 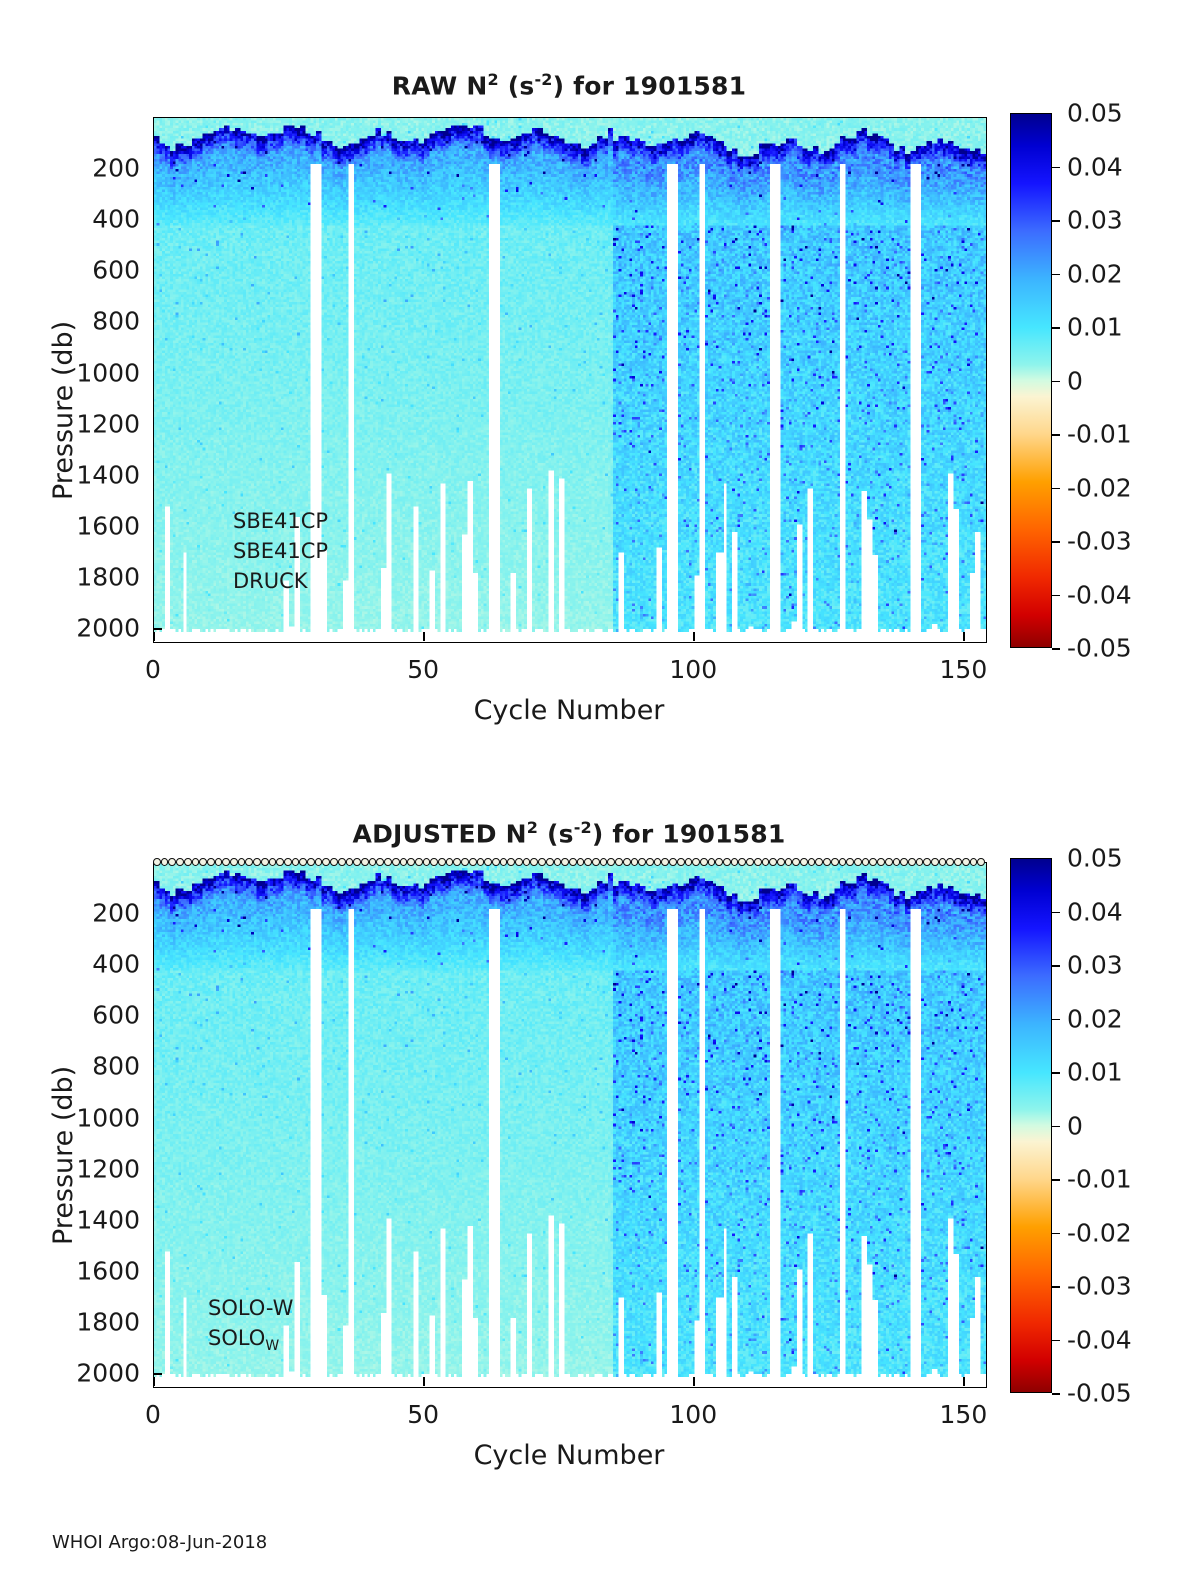 What do you see at coordinates (116, 168) in the screenshot?
I see `y-axis-tick-label: 200` at bounding box center [116, 168].